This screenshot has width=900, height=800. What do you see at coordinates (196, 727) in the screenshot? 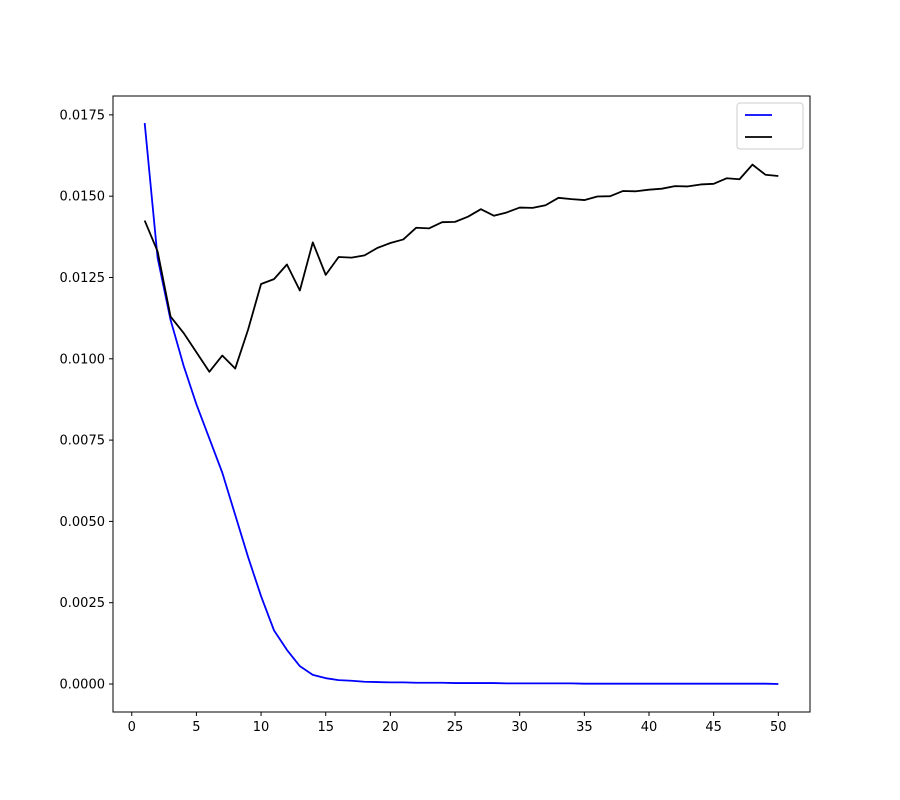
I see `x-tick-label: 5` at bounding box center [196, 727].